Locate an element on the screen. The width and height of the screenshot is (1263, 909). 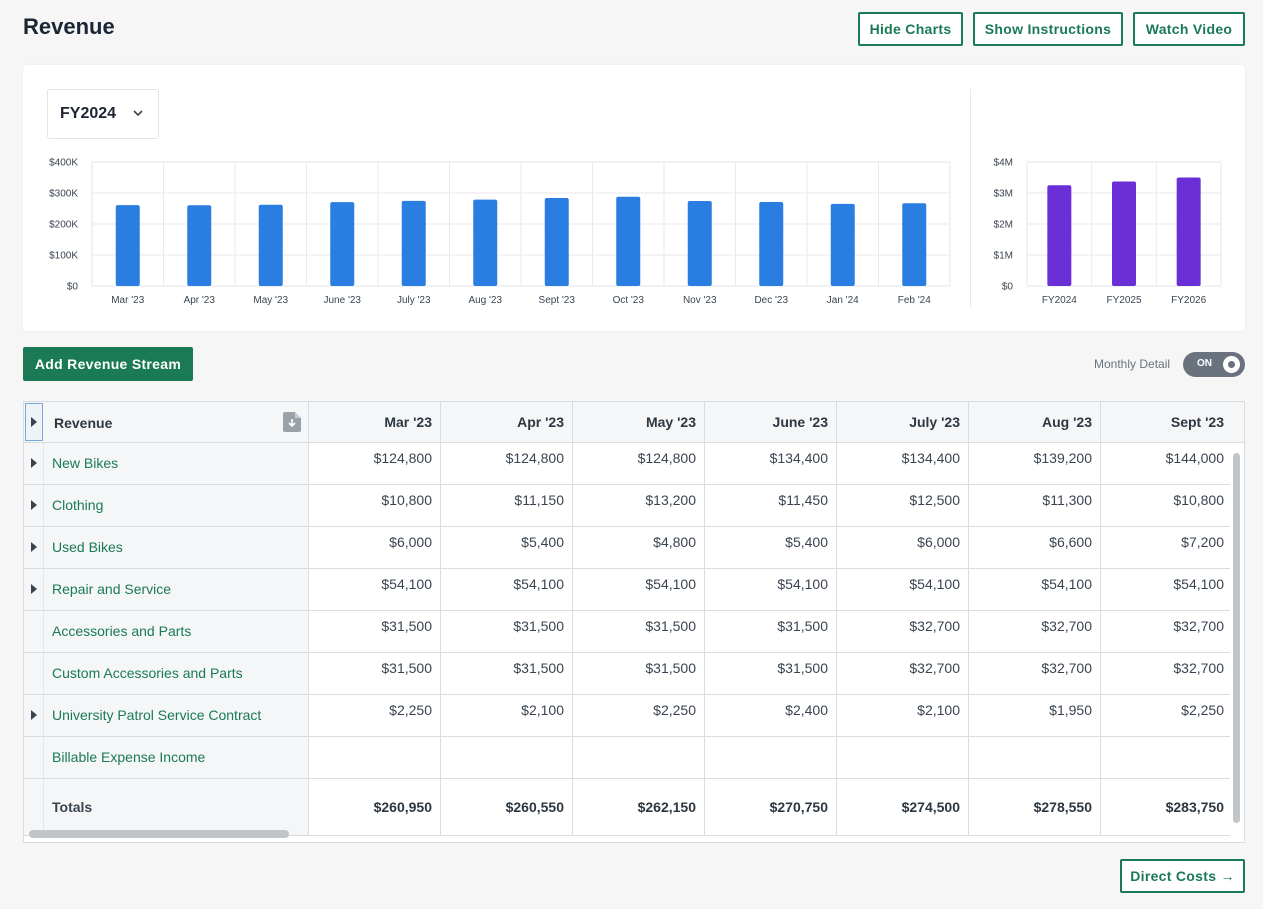
annual-revenue-chart: $0 $1M $2M $3M $4M FY2024 FY2025 FY2026 is located at coordinates (1108, 232).